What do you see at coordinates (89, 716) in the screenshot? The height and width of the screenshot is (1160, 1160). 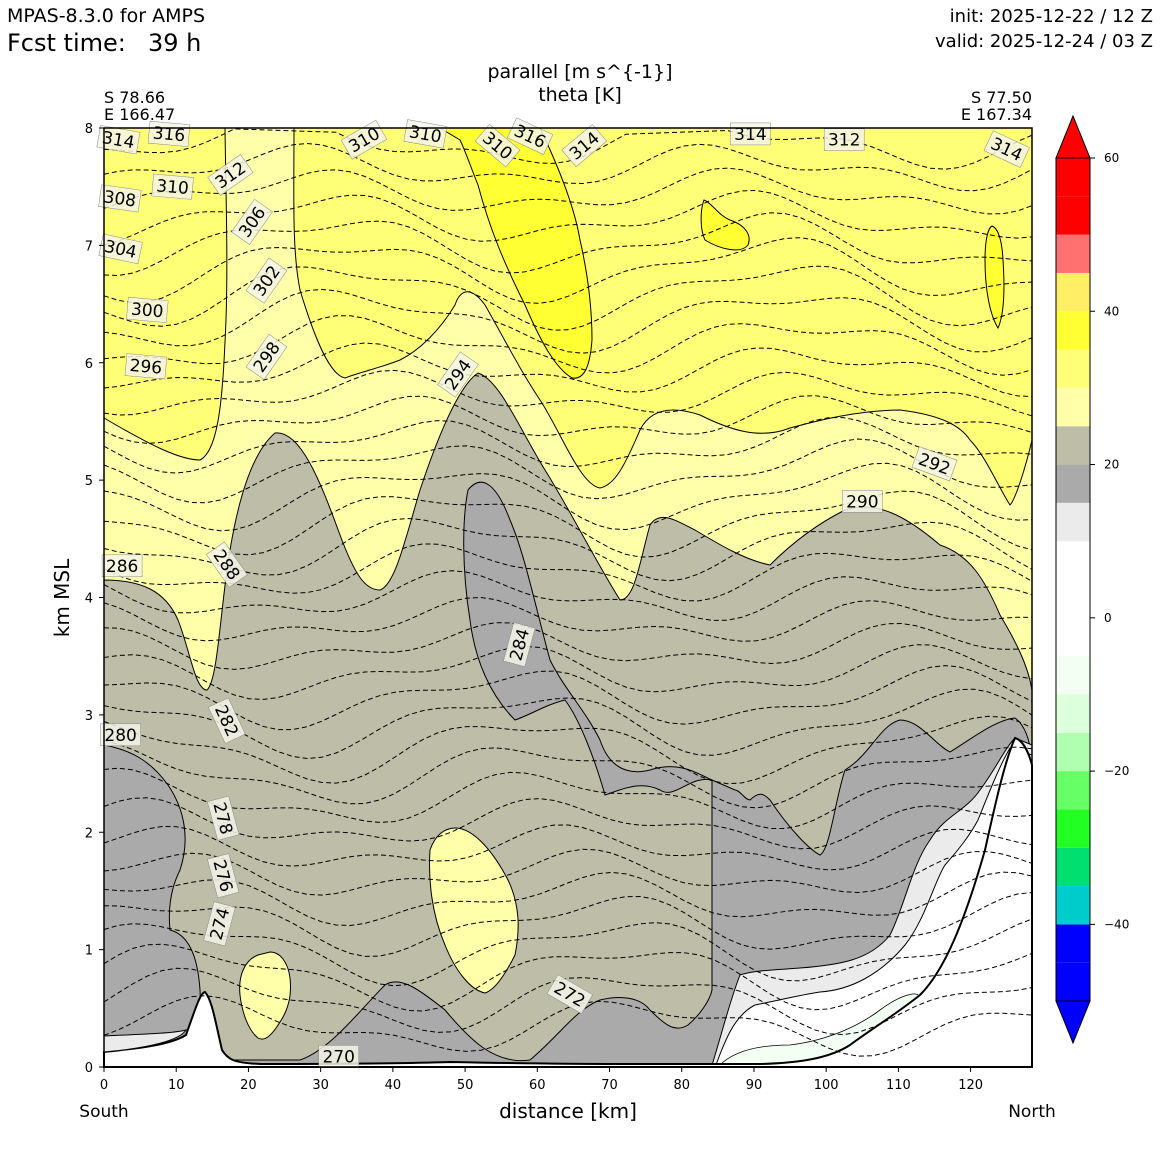 I see `y-tick-label: 3` at bounding box center [89, 716].